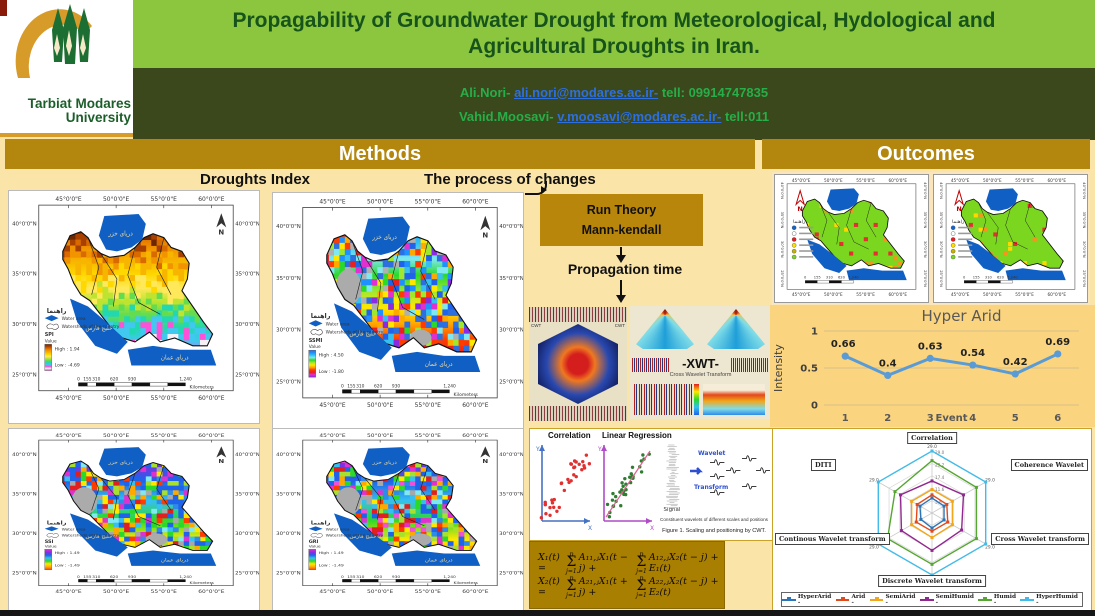 This screenshot has height=616, width=1095. What do you see at coordinates (802, 239) in the screenshot?
I see `outcome-legend: راهنما` at bounding box center [802, 239].